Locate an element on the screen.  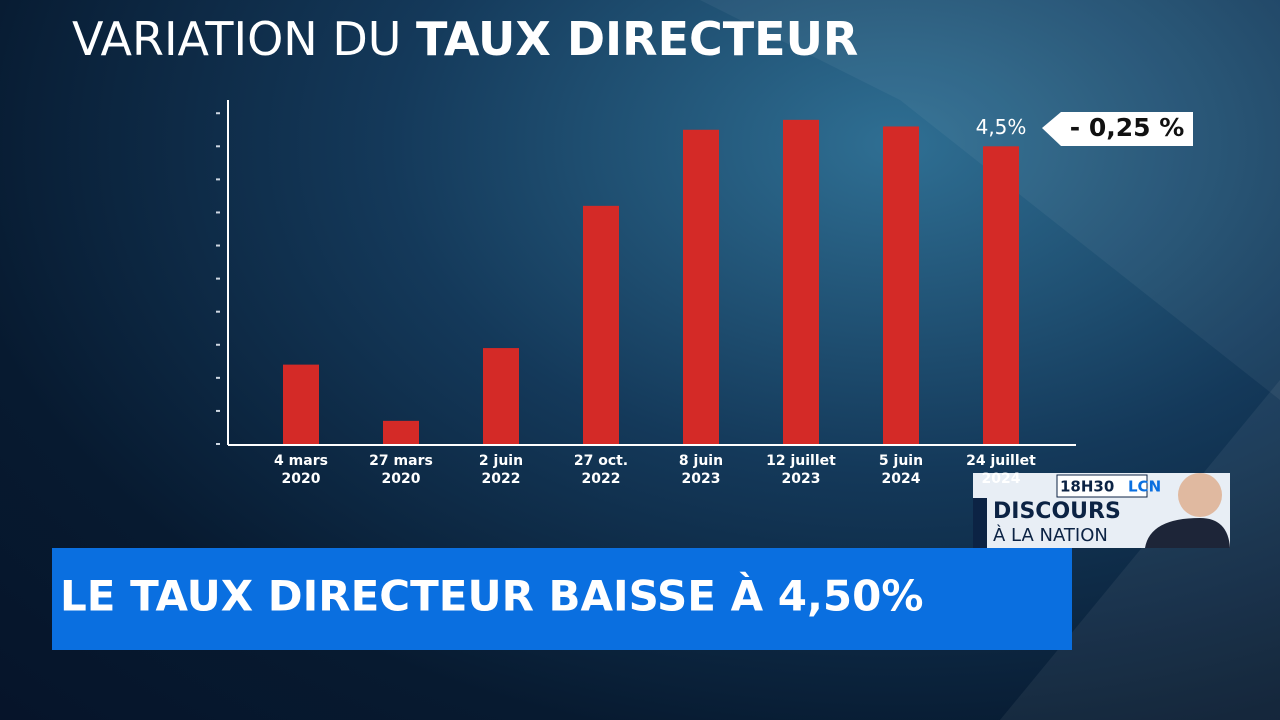
x-tick-label: 27 mars 2020 is located at coordinates (401, 470).